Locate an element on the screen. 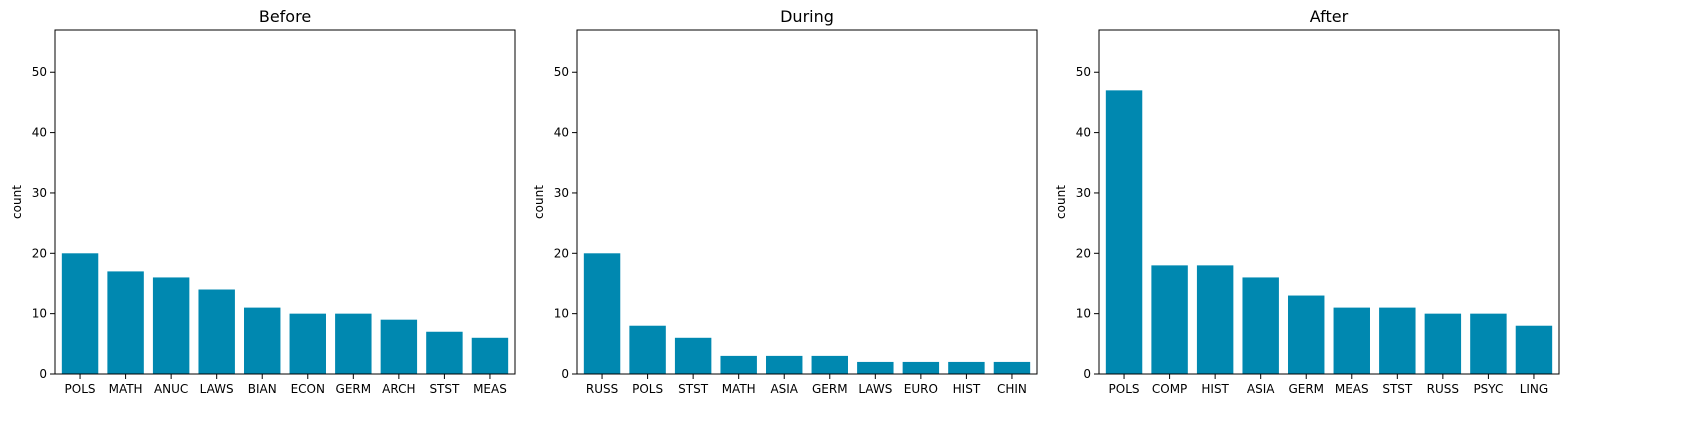 The height and width of the screenshot is (435, 1686). x-tick-label: EURO is located at coordinates (921, 389).